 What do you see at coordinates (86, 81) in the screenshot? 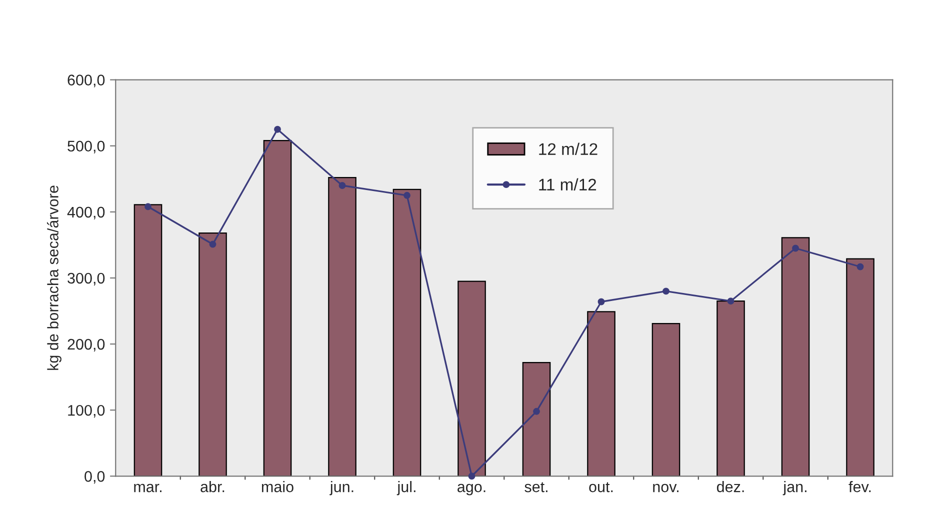
I see `y-tick-label: 600,0` at bounding box center [86, 81].